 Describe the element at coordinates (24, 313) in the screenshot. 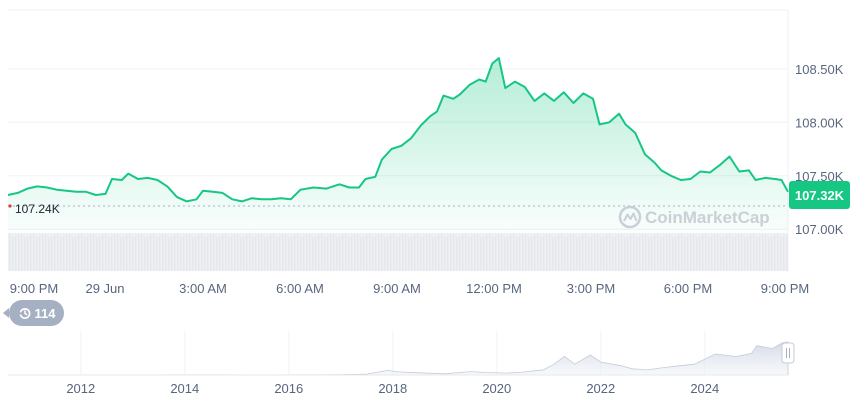

I see `history-clock-icon` at that location.